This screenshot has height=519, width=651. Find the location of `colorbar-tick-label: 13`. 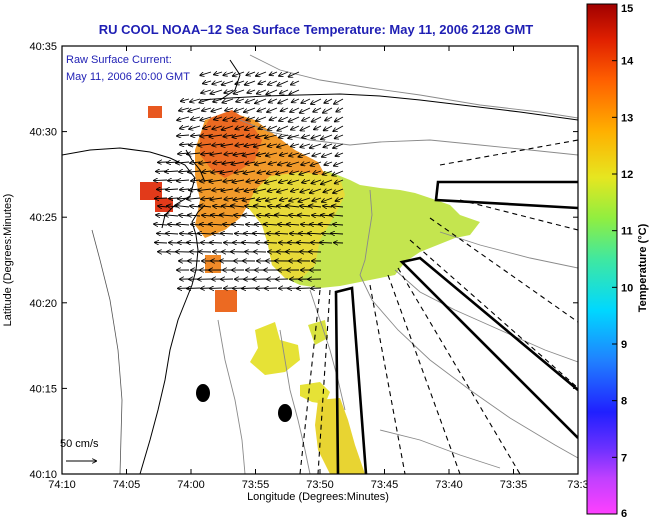

colorbar-tick-label: 13 is located at coordinates (627, 118).